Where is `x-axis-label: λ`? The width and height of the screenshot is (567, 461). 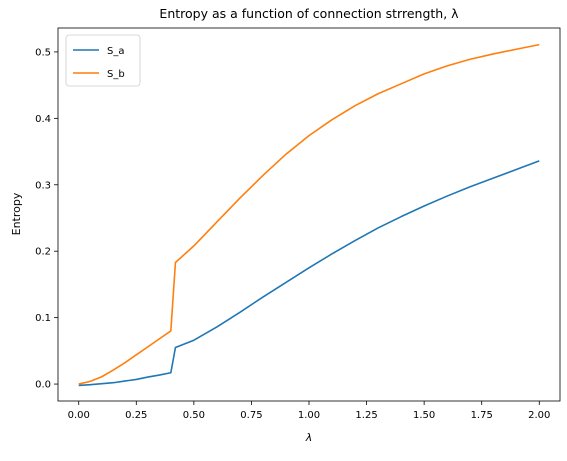 x-axis-label: λ is located at coordinates (309, 437).